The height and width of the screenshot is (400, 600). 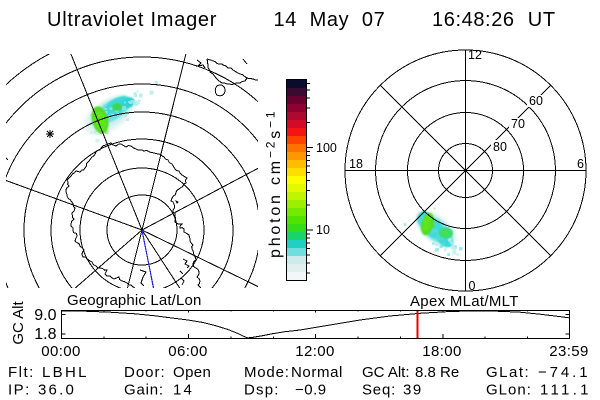 I want to click on svg-text: 10, so click(x=323, y=230).